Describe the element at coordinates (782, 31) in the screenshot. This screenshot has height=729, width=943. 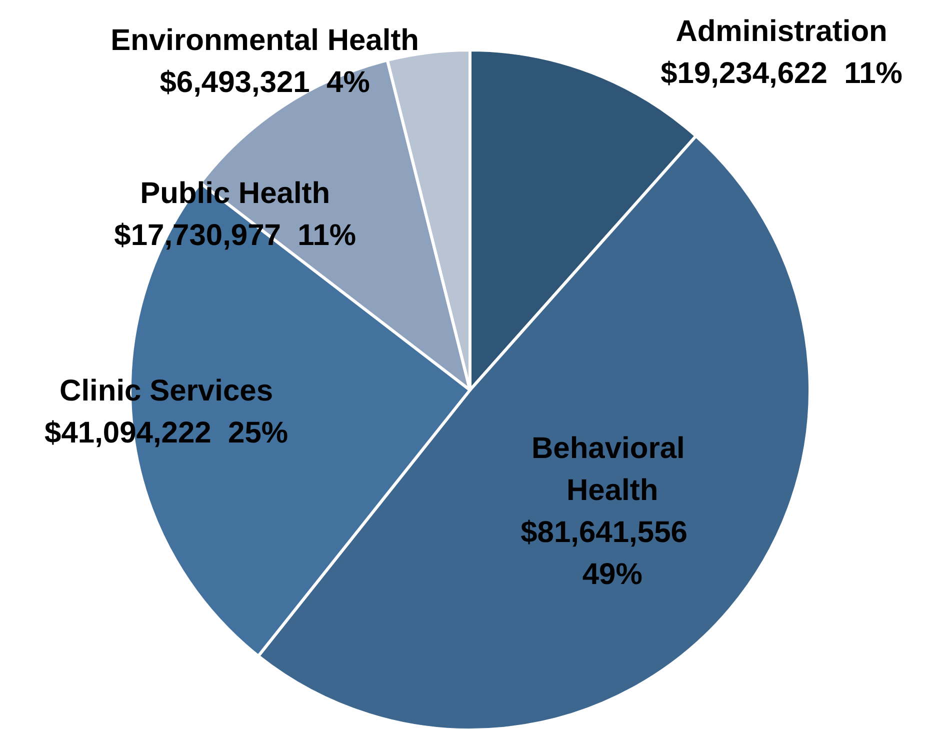
I see `slice-label: Administration` at that location.